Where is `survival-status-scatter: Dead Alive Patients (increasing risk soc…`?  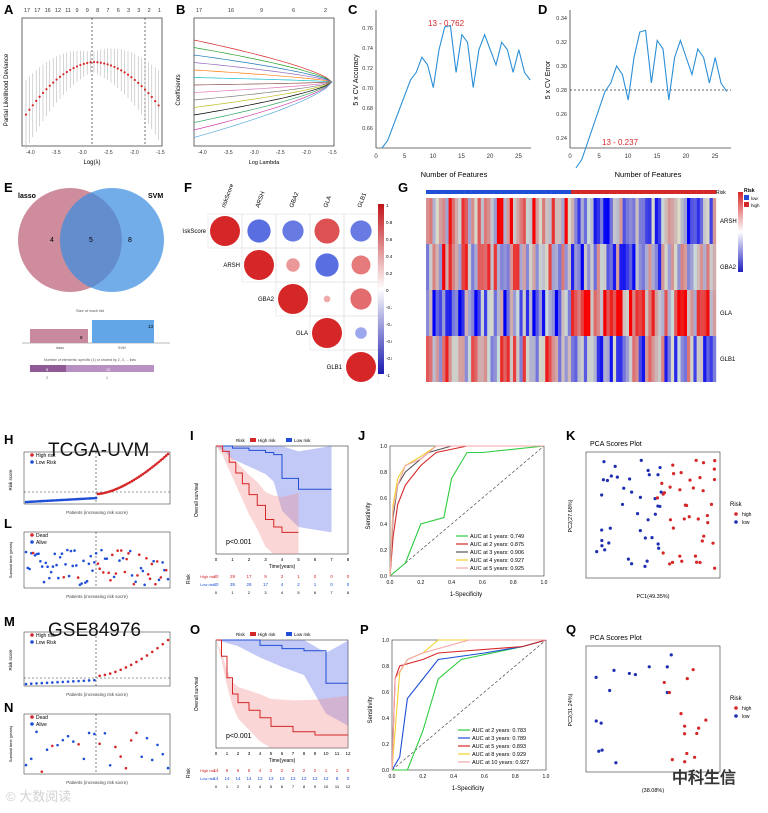
survival-status-scatter: Dead Alive Patients (increasing risk soc… is located at coordinates (89, 565).